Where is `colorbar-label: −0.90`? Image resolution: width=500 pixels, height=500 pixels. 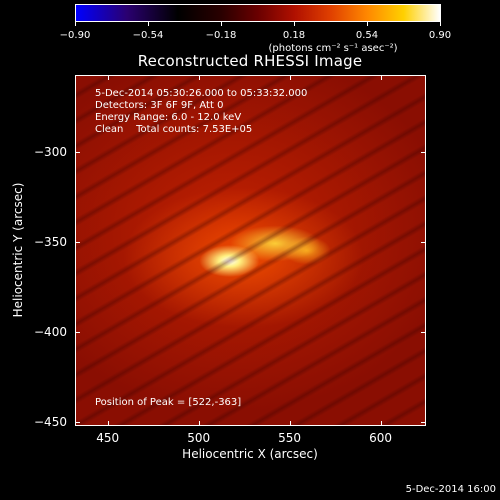 colorbar-label: −0.90 is located at coordinates (75, 35).